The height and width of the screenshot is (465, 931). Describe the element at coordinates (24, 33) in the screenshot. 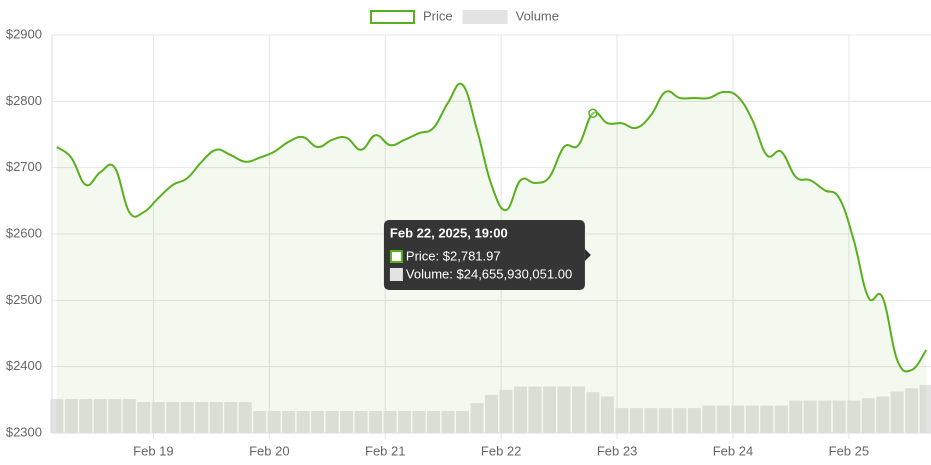

I see `y-tick-label: $2900` at that location.